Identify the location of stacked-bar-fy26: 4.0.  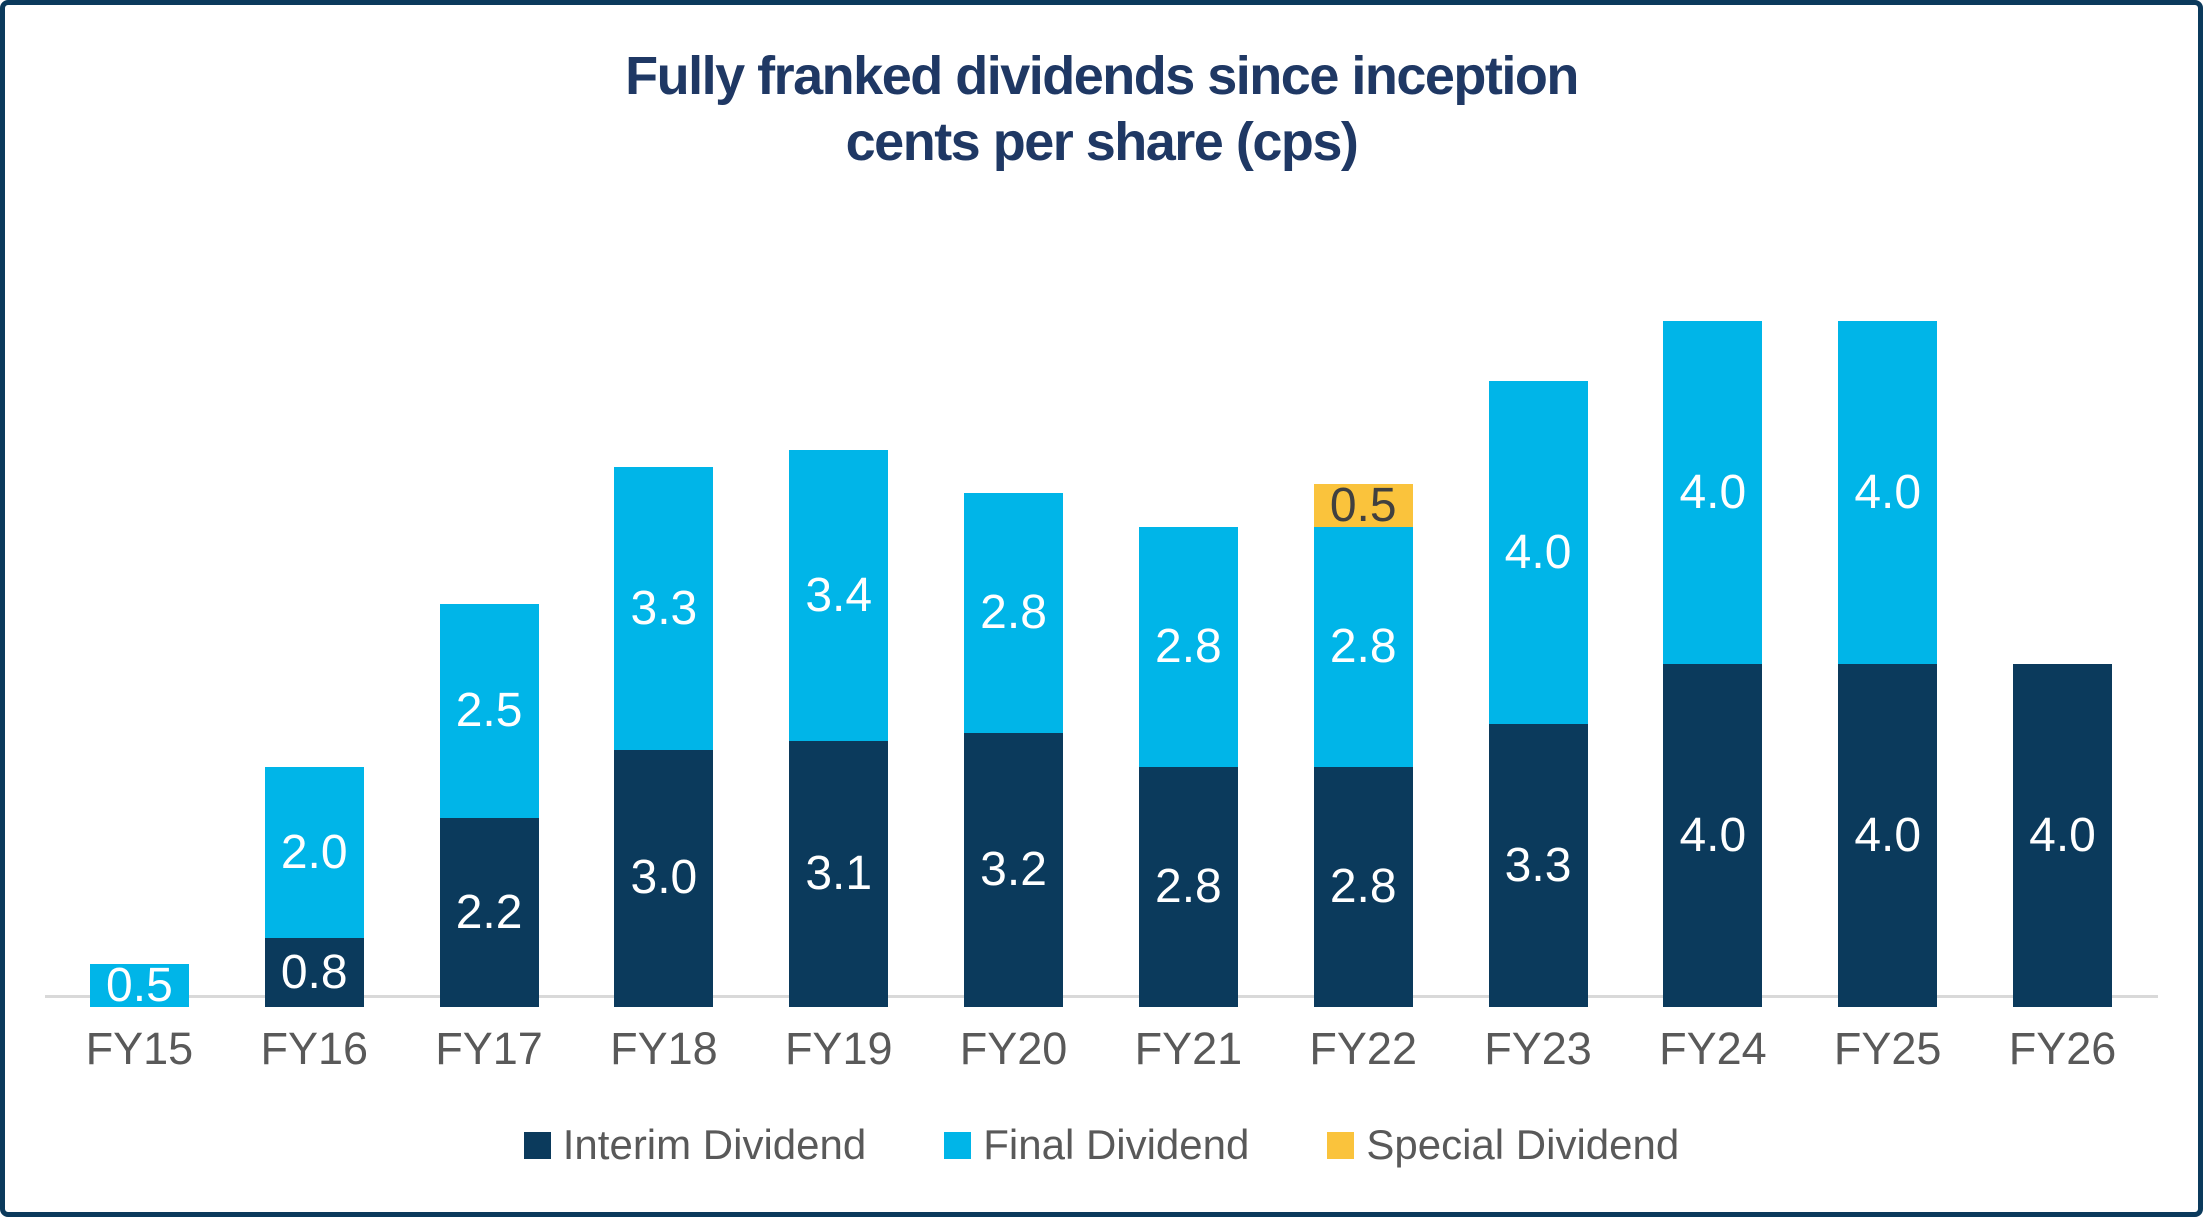
(2063, 835).